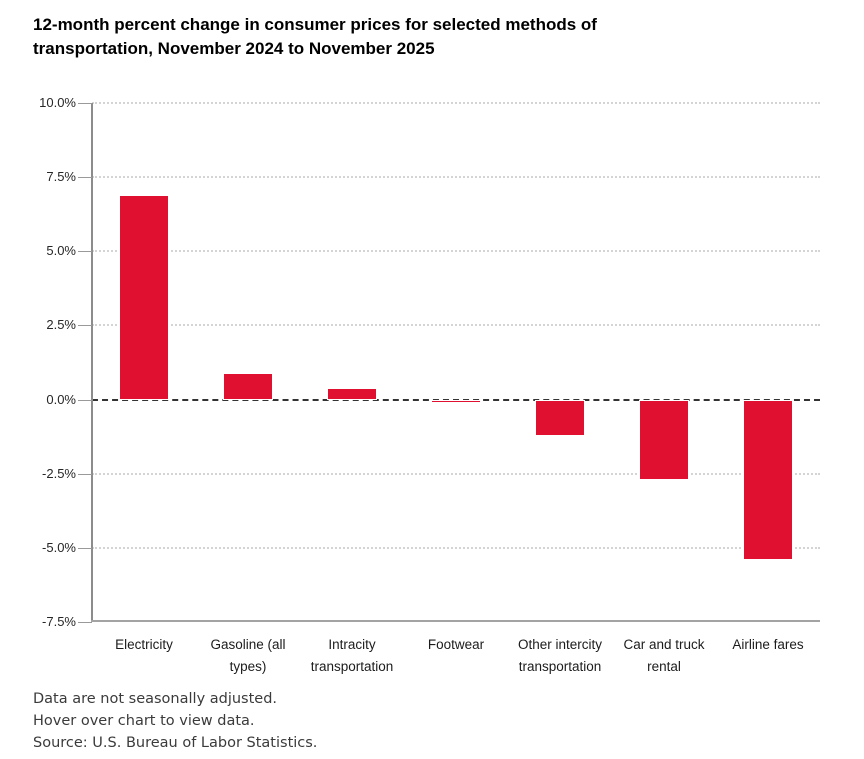 This screenshot has height=759, width=864. What do you see at coordinates (456, 401) in the screenshot?
I see `bar-footwear` at bounding box center [456, 401].